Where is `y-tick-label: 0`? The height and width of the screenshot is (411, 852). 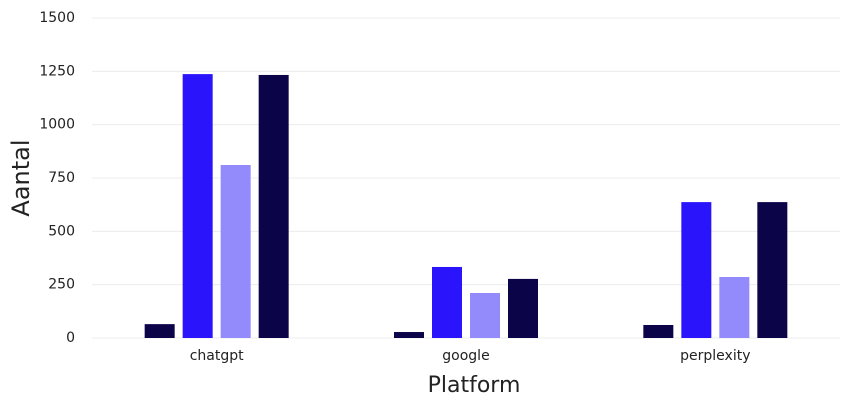
y-tick-label: 0 is located at coordinates (70, 338).